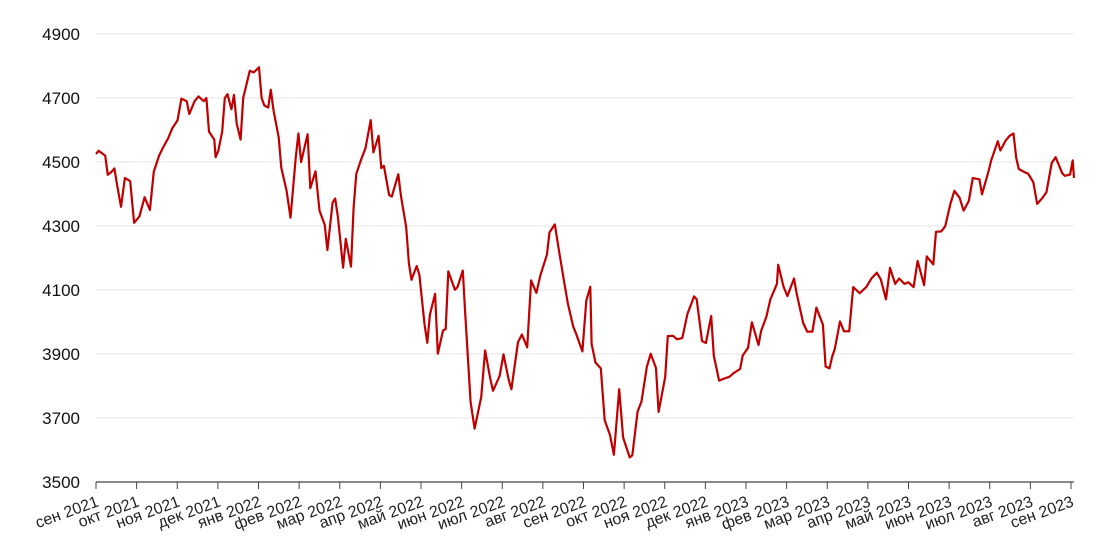 Image resolution: width=1100 pixels, height=560 pixels. I want to click on y-tick-label: 3500, so click(61, 482).